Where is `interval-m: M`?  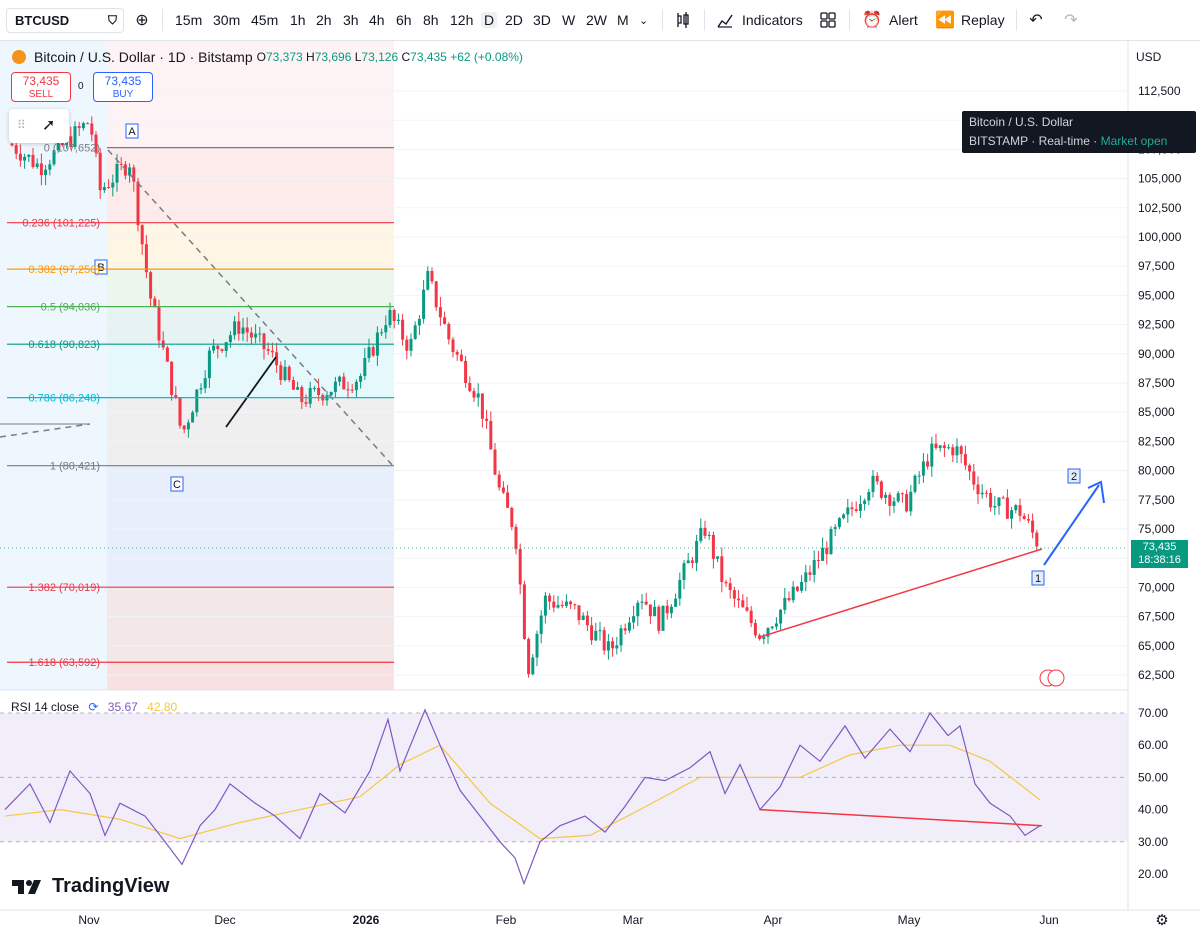 interval-m: M is located at coordinates (623, 20).